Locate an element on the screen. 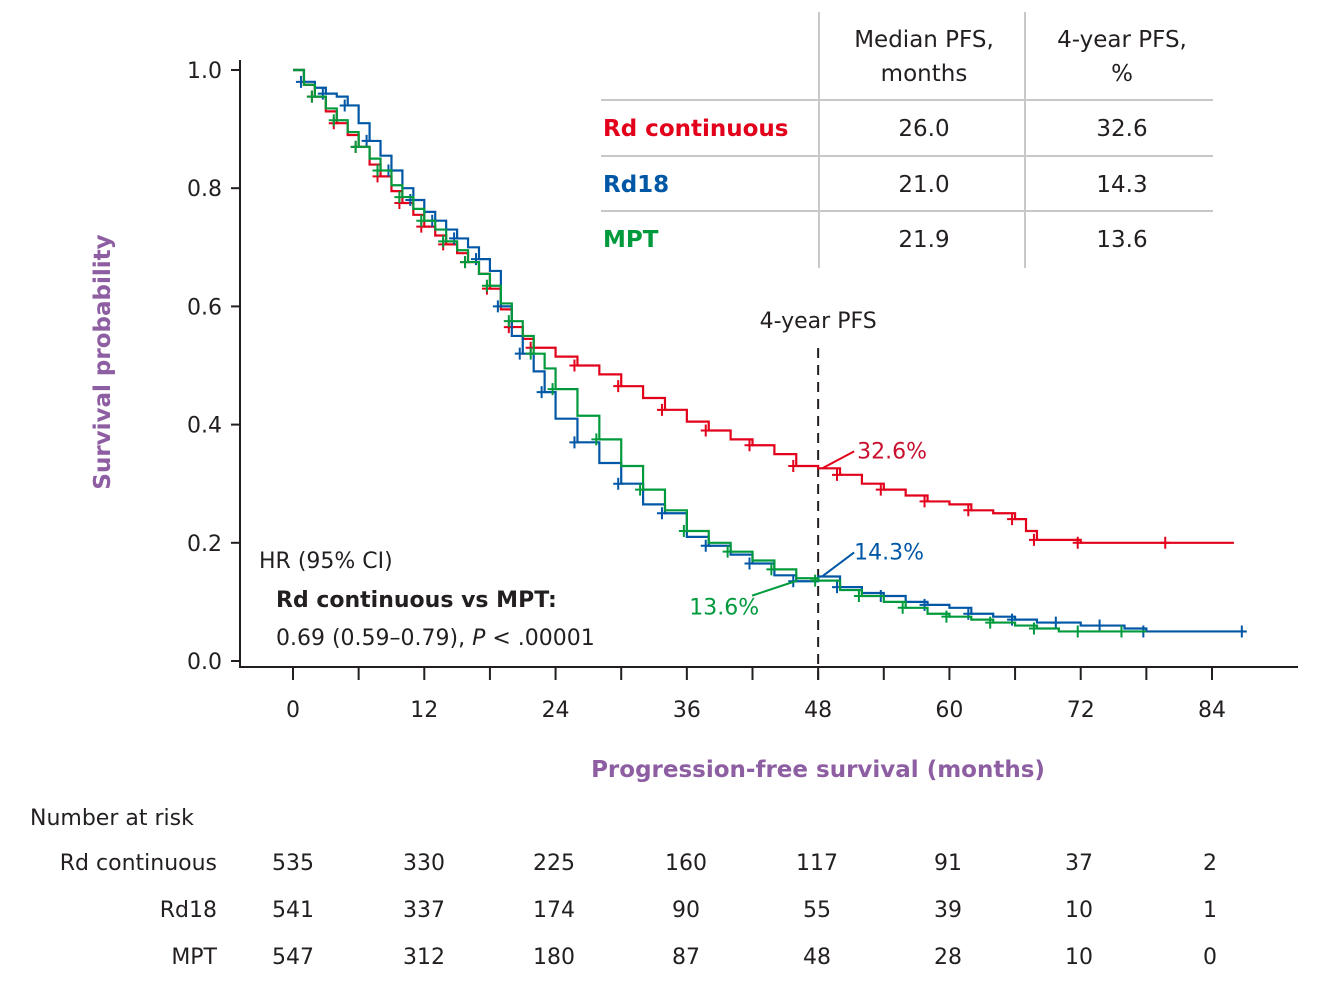  table-cell-rd-continuous-4yr: 32.6 is located at coordinates (1121, 129).